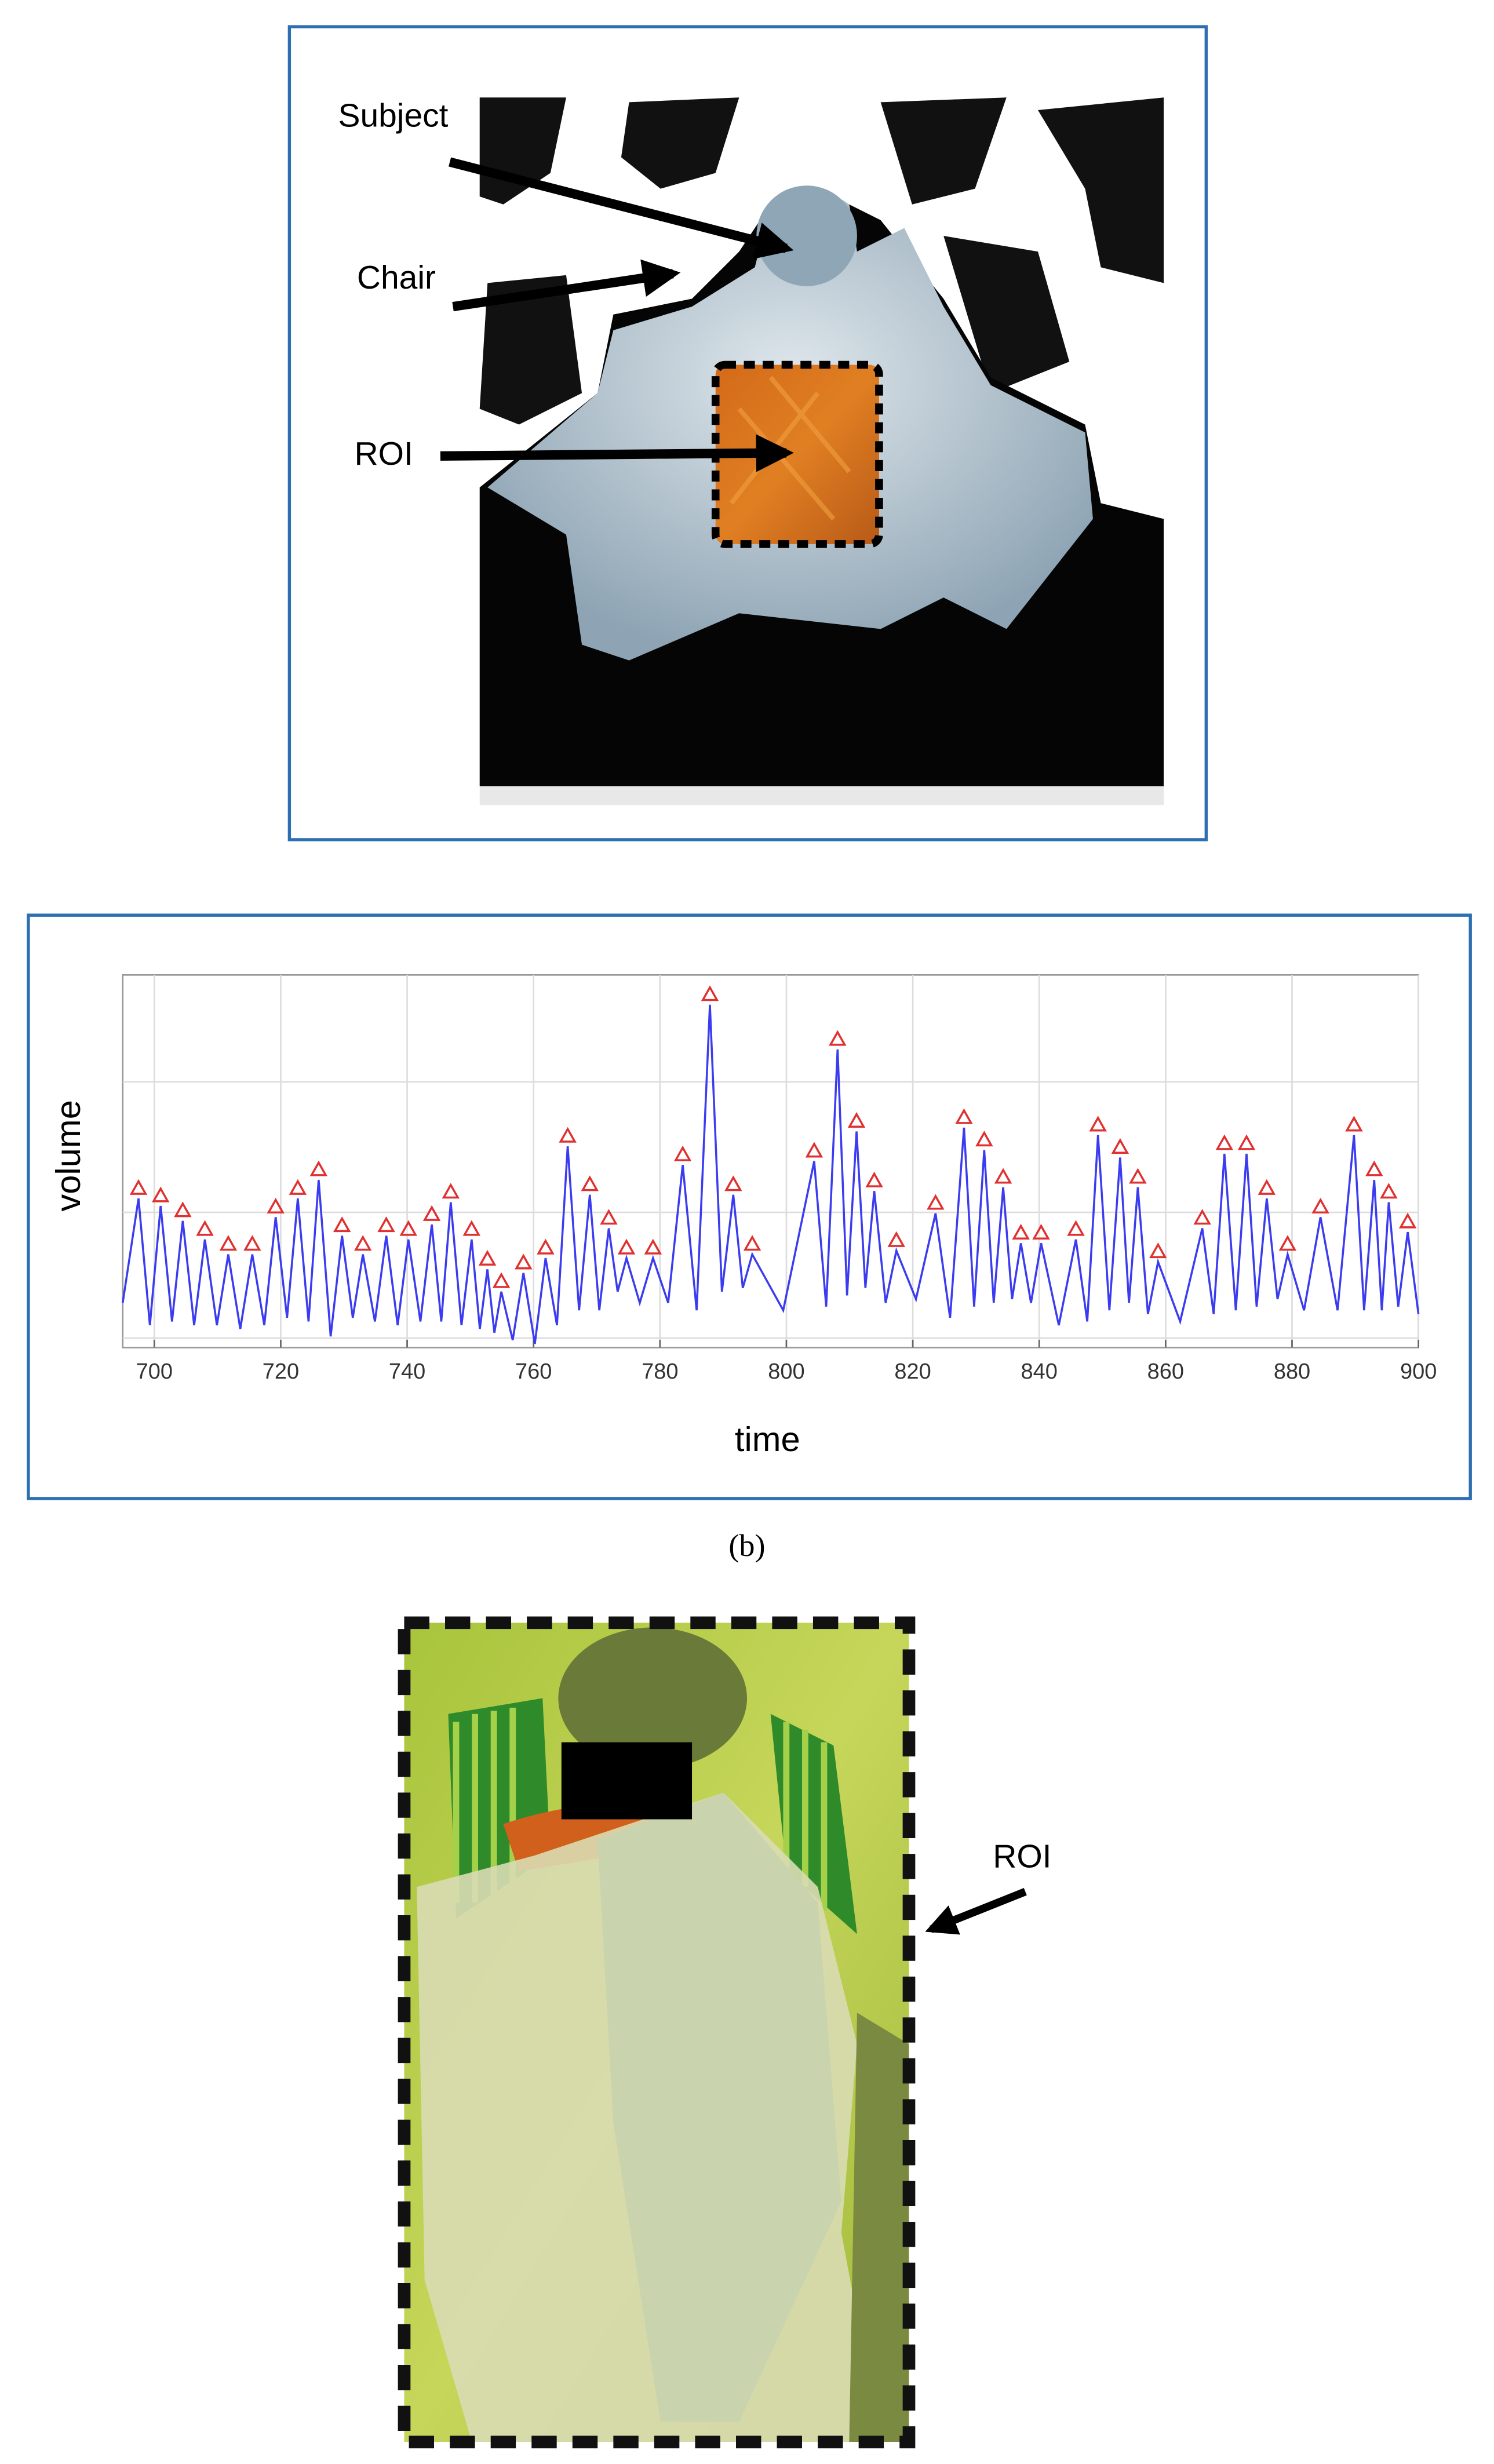  What do you see at coordinates (396, 277) in the screenshot?
I see `label: Chair` at bounding box center [396, 277].